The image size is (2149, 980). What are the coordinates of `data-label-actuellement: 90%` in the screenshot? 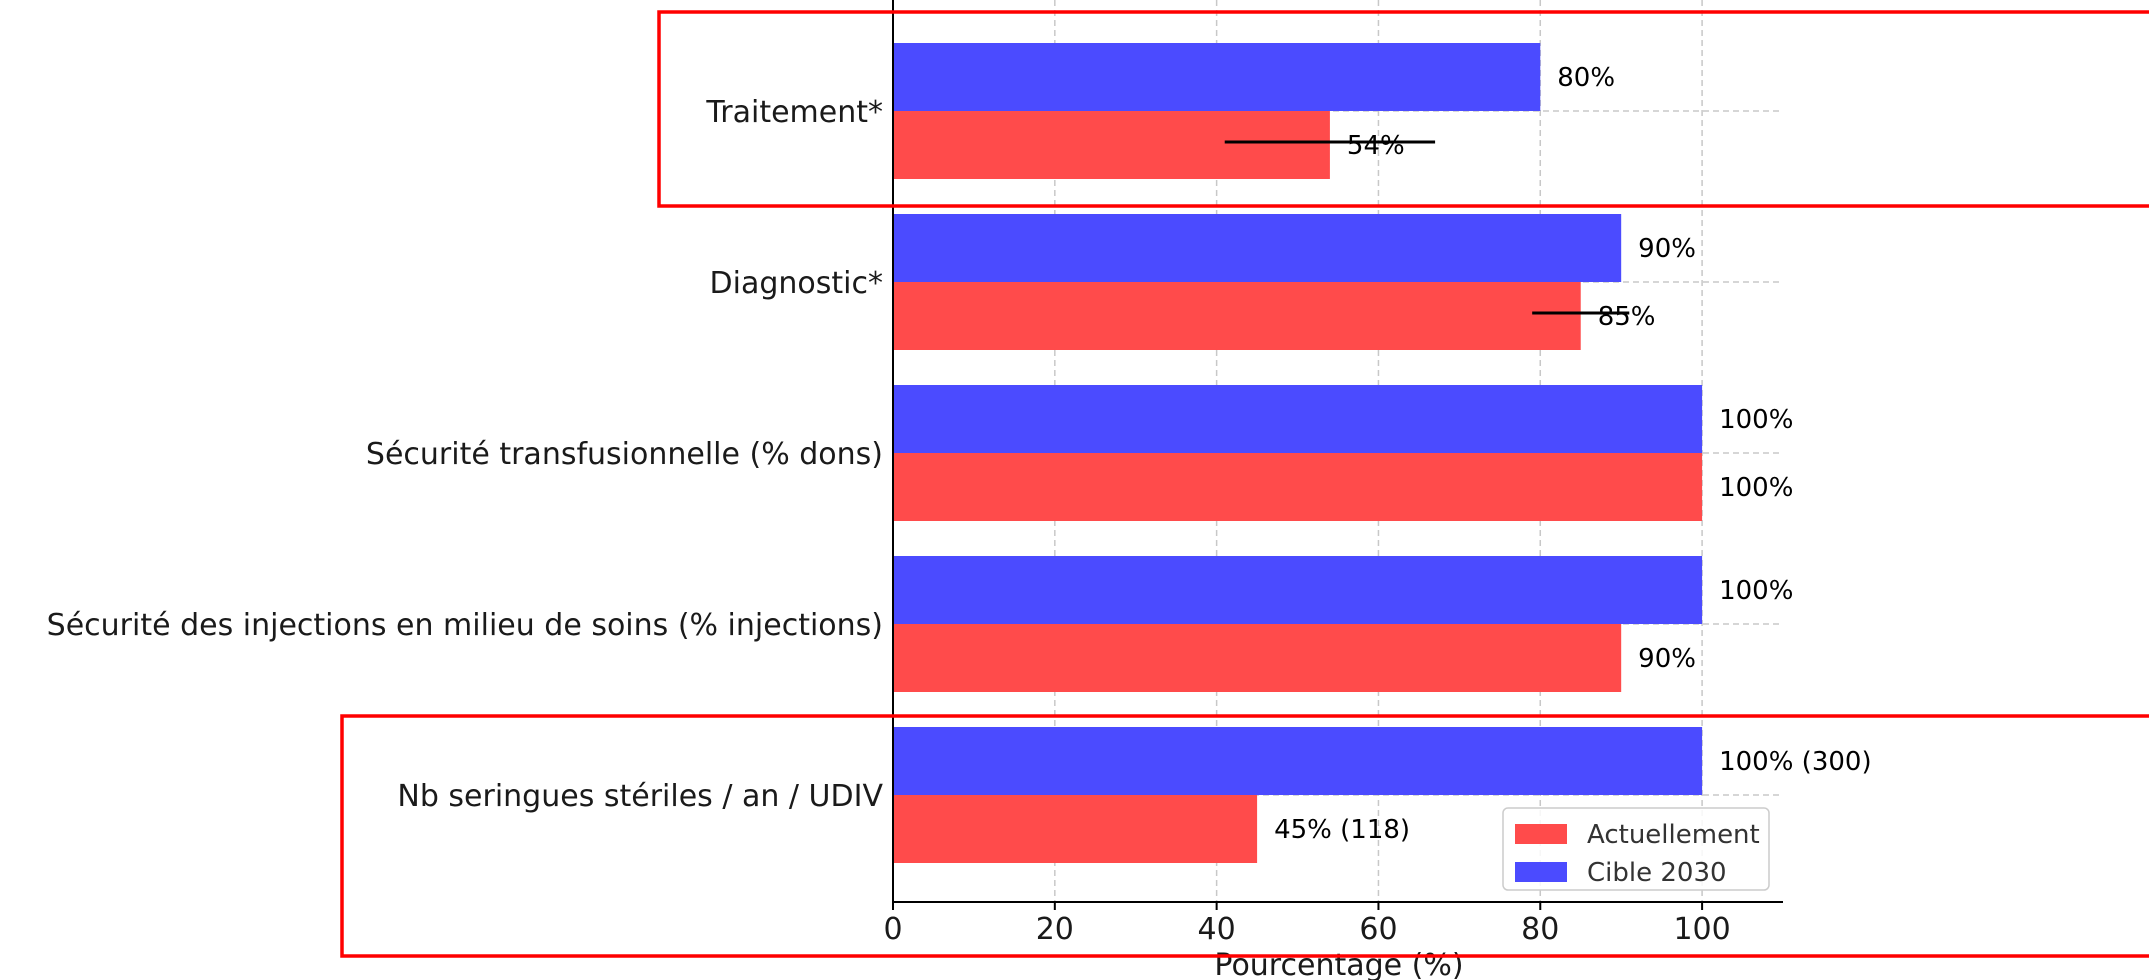 It's located at (1667, 659).